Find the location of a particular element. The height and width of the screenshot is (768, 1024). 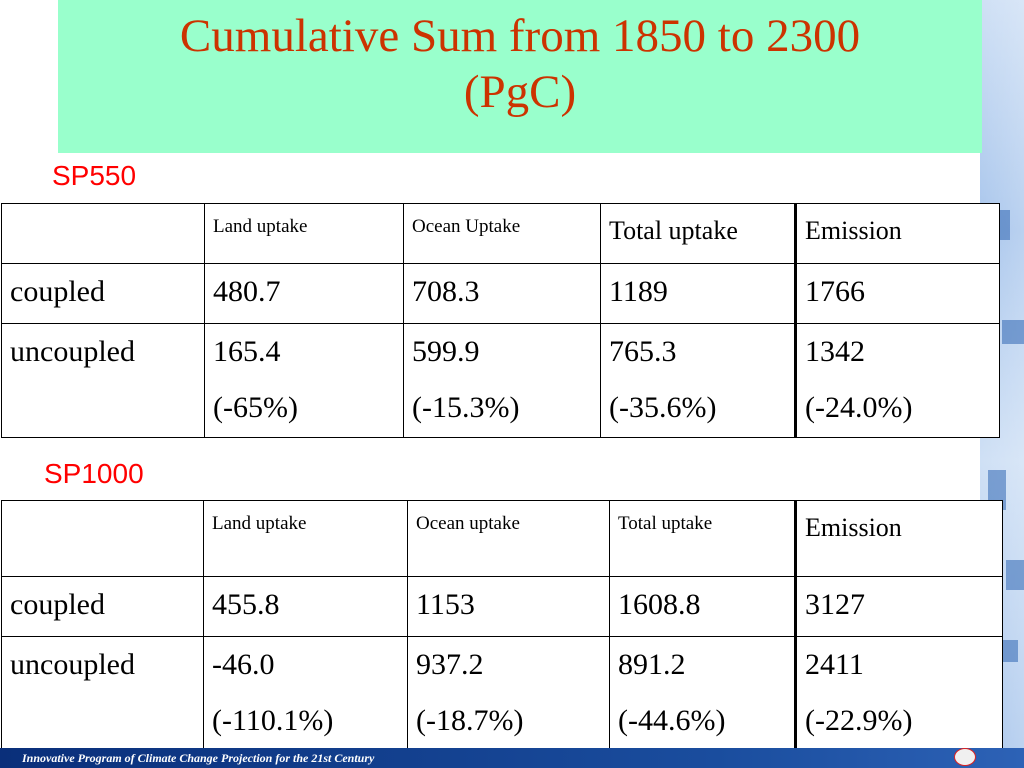

cell-value: 1342 is located at coordinates (835, 351).